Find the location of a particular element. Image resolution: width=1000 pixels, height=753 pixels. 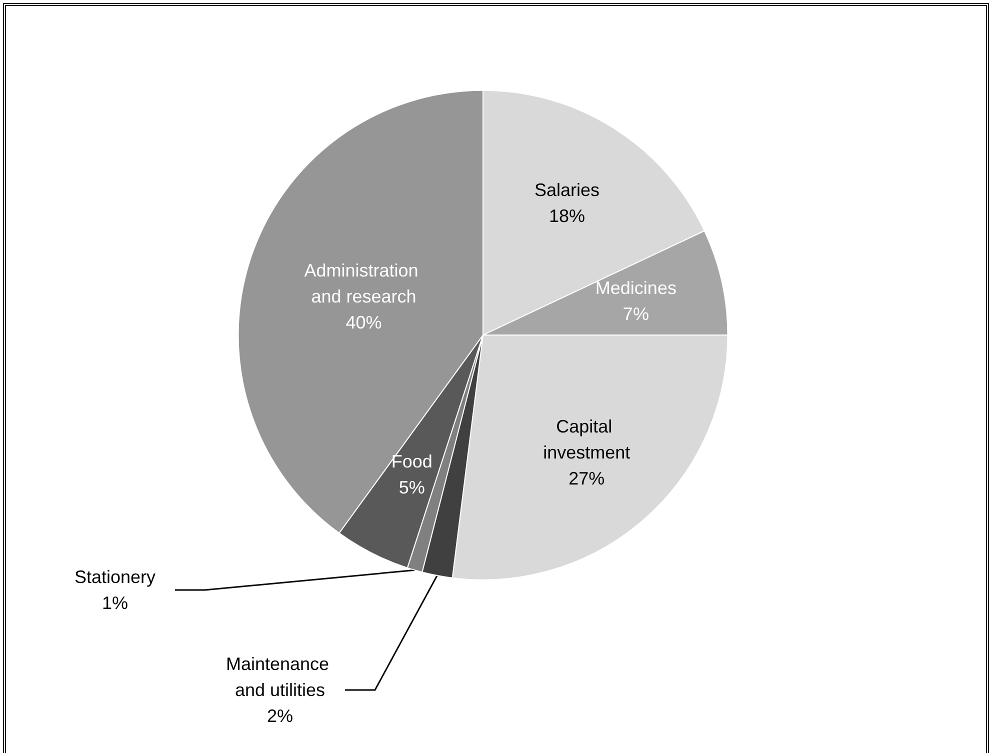

data-label: 2% is located at coordinates (280, 716).